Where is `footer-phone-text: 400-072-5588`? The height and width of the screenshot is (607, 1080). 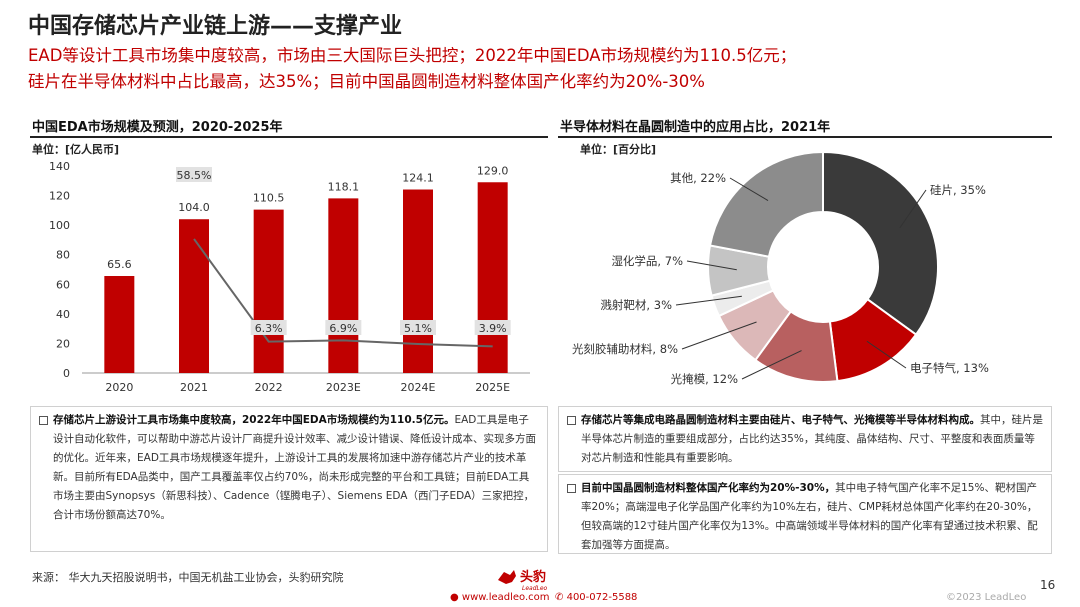 footer-phone-text: 400-072-5588 is located at coordinates (602, 597).